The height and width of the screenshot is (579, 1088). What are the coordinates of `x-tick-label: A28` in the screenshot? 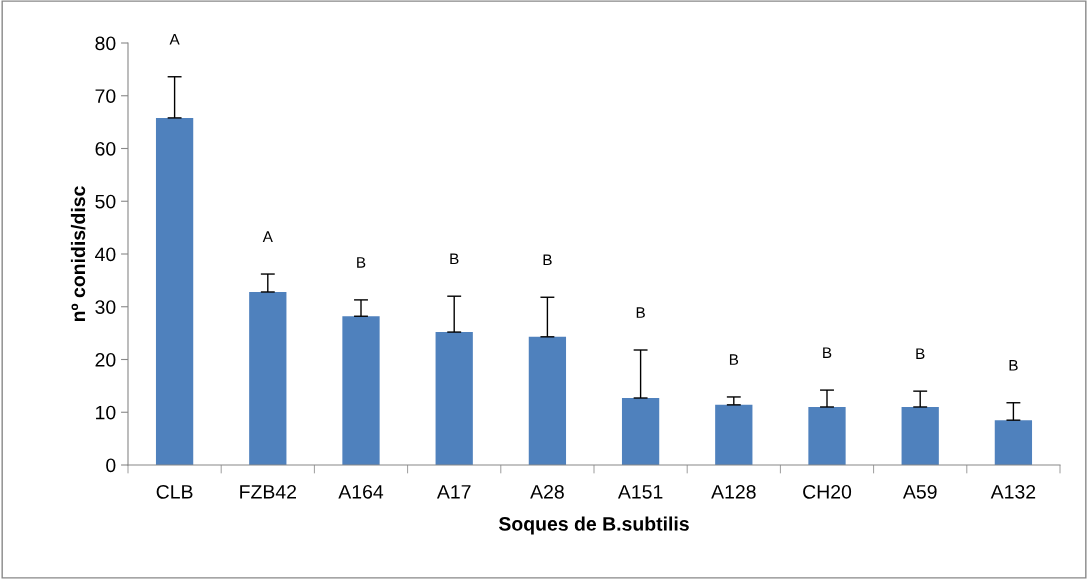 It's located at (547, 491).